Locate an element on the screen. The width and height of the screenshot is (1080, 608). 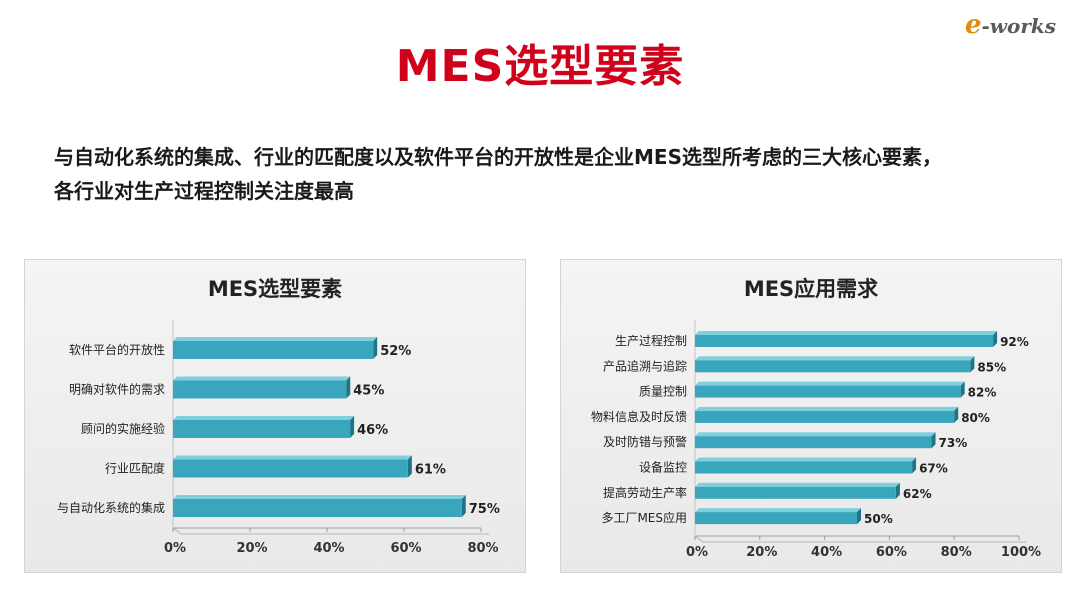
data-label: 50% is located at coordinates (878, 519).